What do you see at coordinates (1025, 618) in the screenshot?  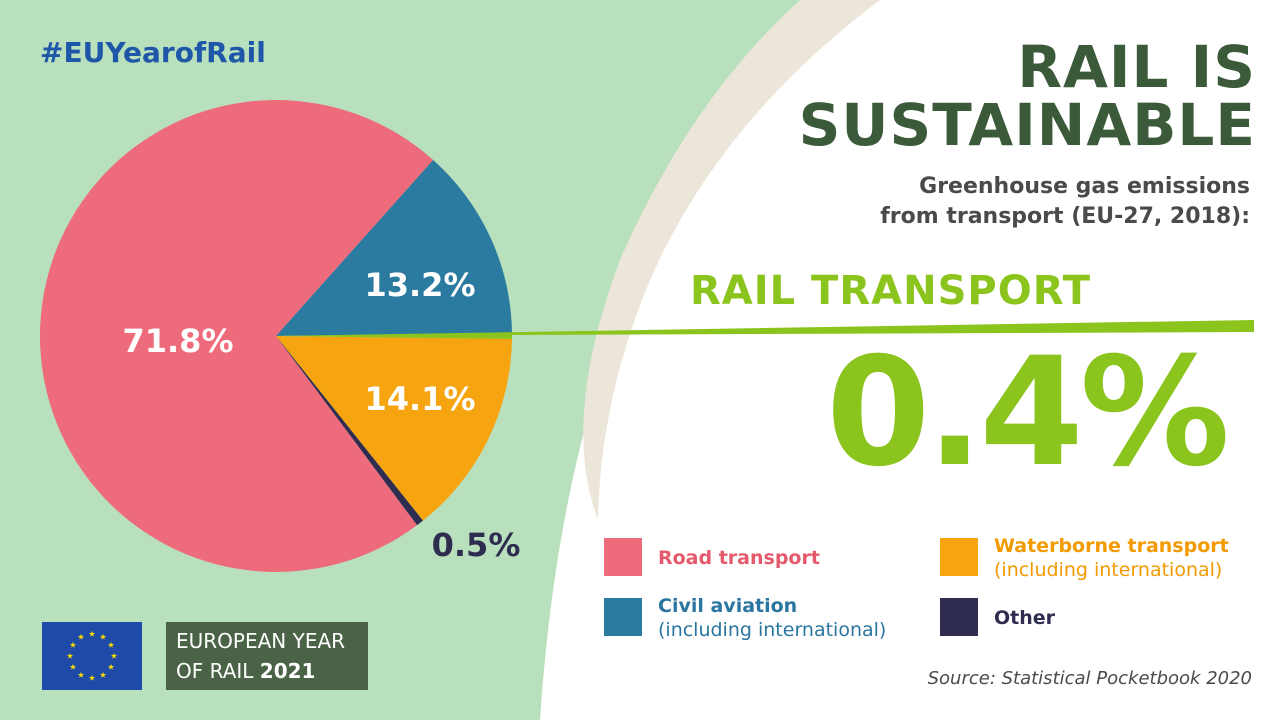 I see `legend-label-other: Other` at bounding box center [1025, 618].